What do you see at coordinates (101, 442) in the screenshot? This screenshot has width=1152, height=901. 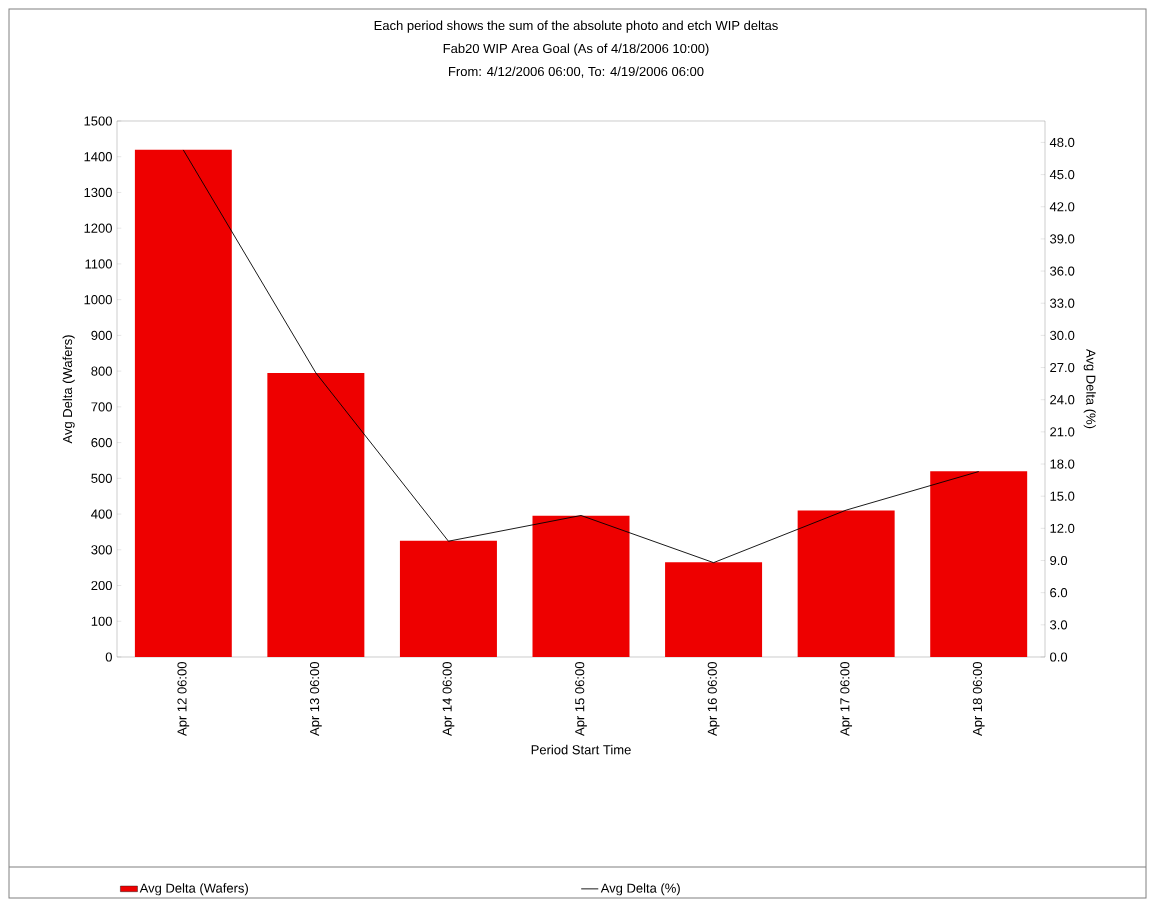 I see `y-tick-label: 600` at bounding box center [101, 442].